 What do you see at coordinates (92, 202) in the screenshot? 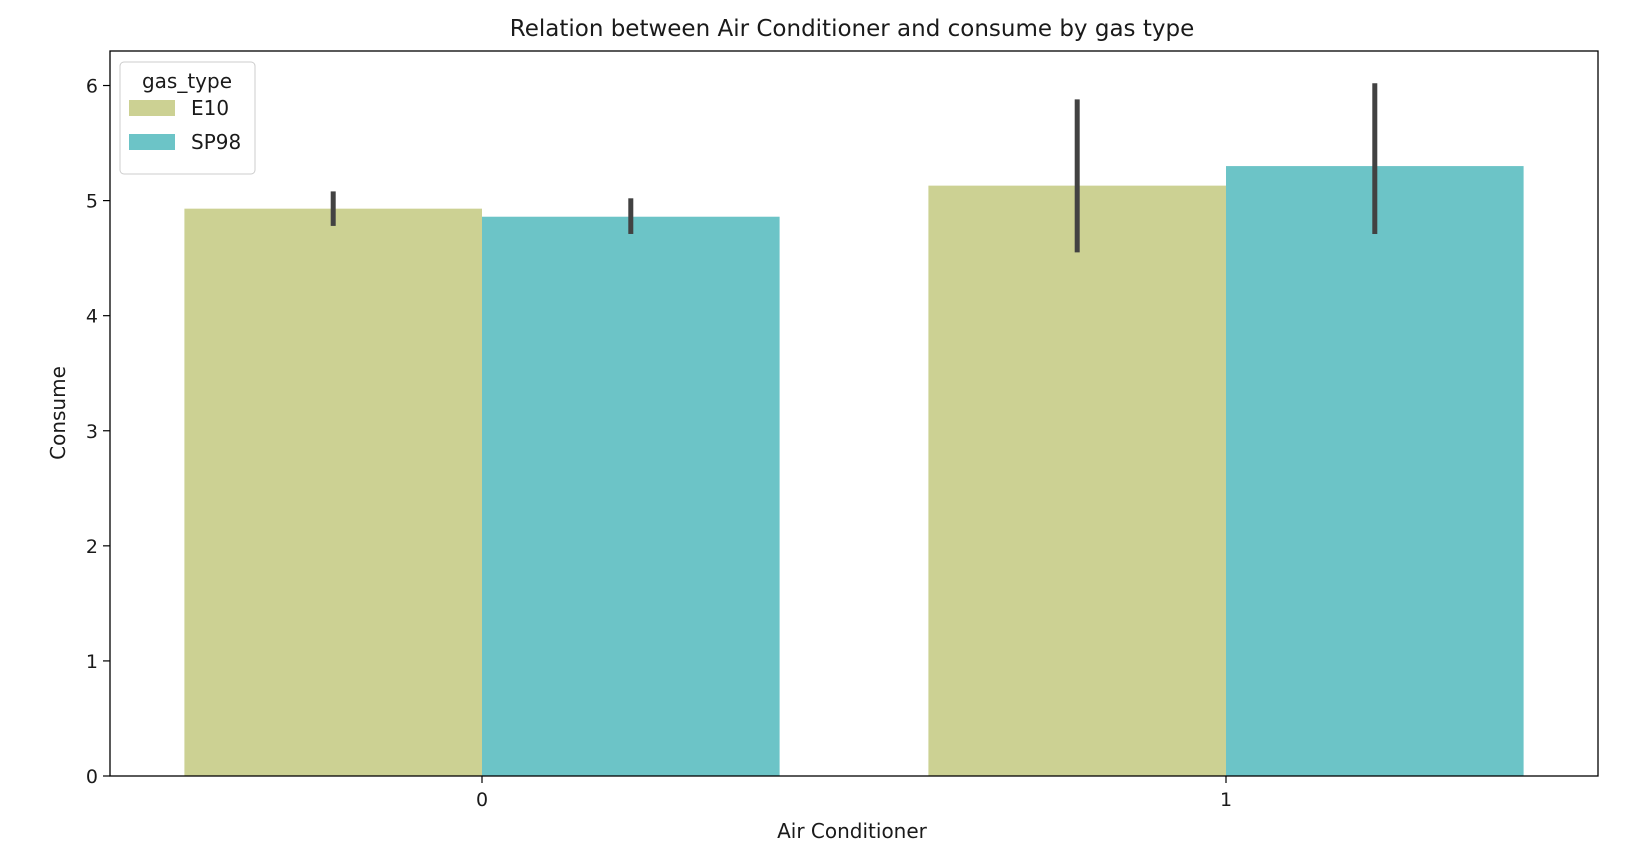
I see `y-tick-label: 5` at bounding box center [92, 202].